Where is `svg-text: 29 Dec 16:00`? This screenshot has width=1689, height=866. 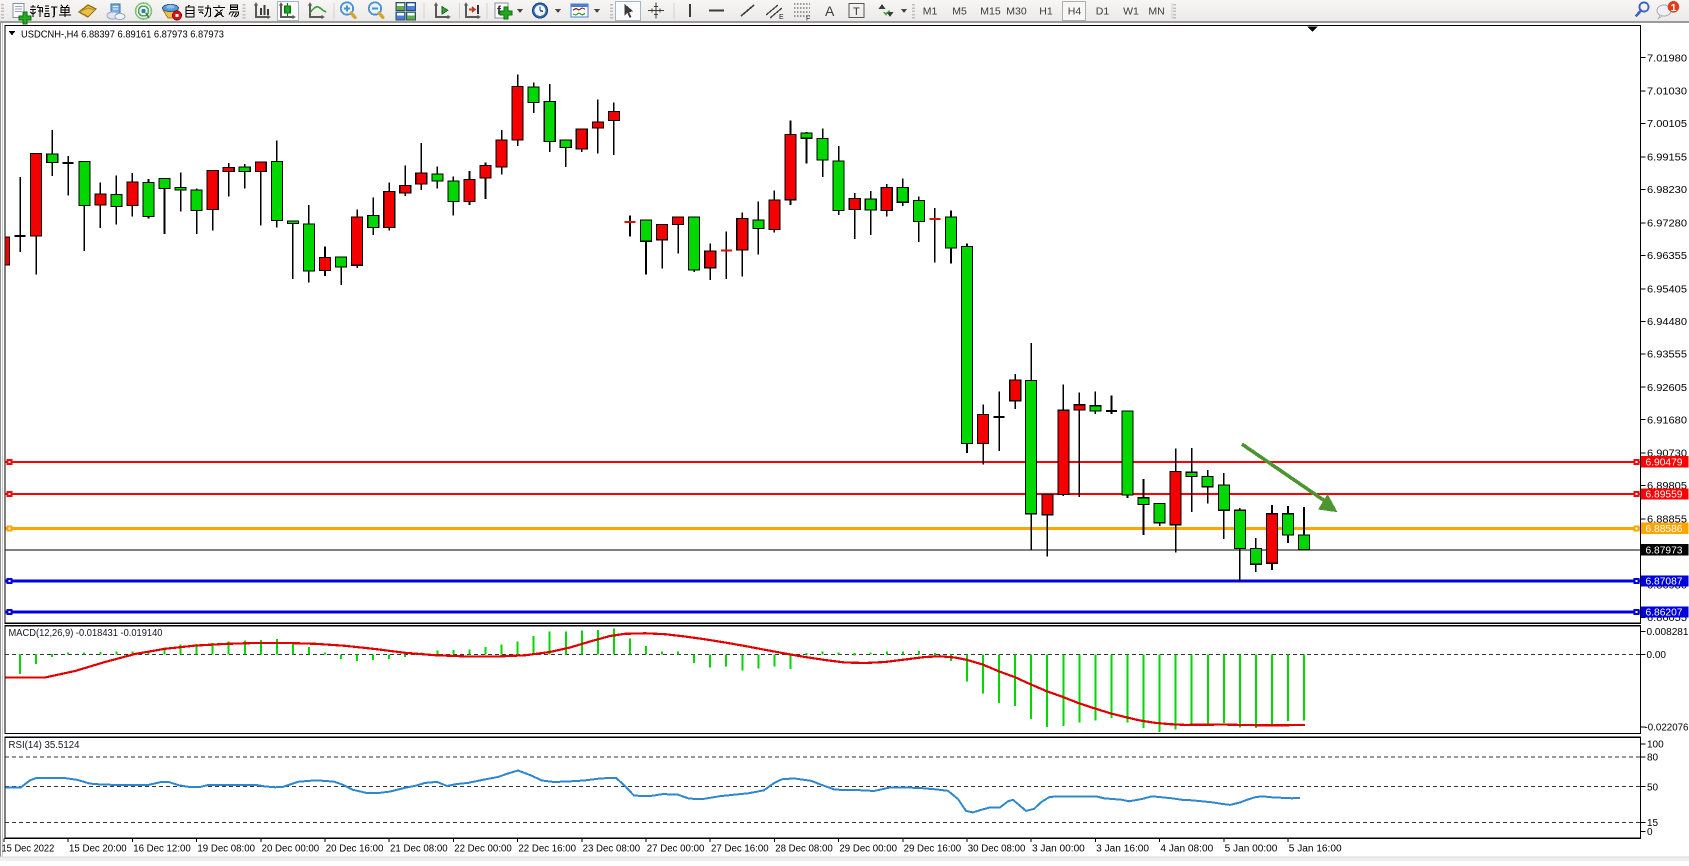 svg-text: 29 Dec 16:00 is located at coordinates (933, 849).